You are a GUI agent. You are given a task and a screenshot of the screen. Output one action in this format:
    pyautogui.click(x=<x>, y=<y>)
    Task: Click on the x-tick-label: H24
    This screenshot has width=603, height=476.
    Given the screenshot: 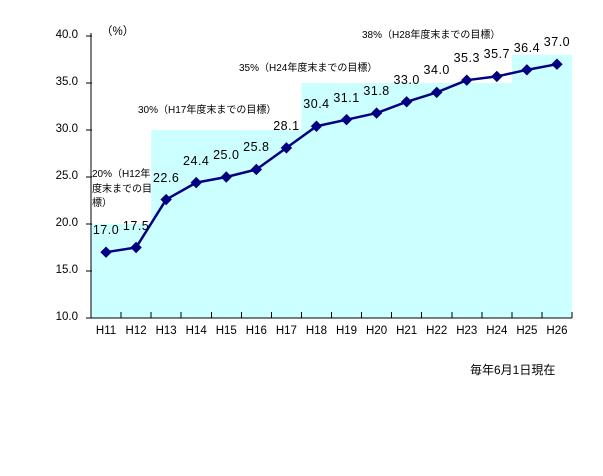 What is the action you would take?
    pyautogui.click(x=497, y=331)
    